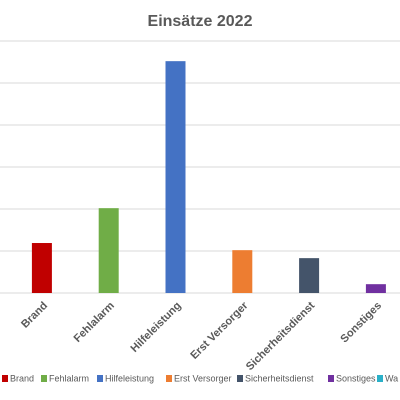 The image size is (400, 400). Describe the element at coordinates (391, 378) in the screenshot. I see `legend-label: Wa` at that location.